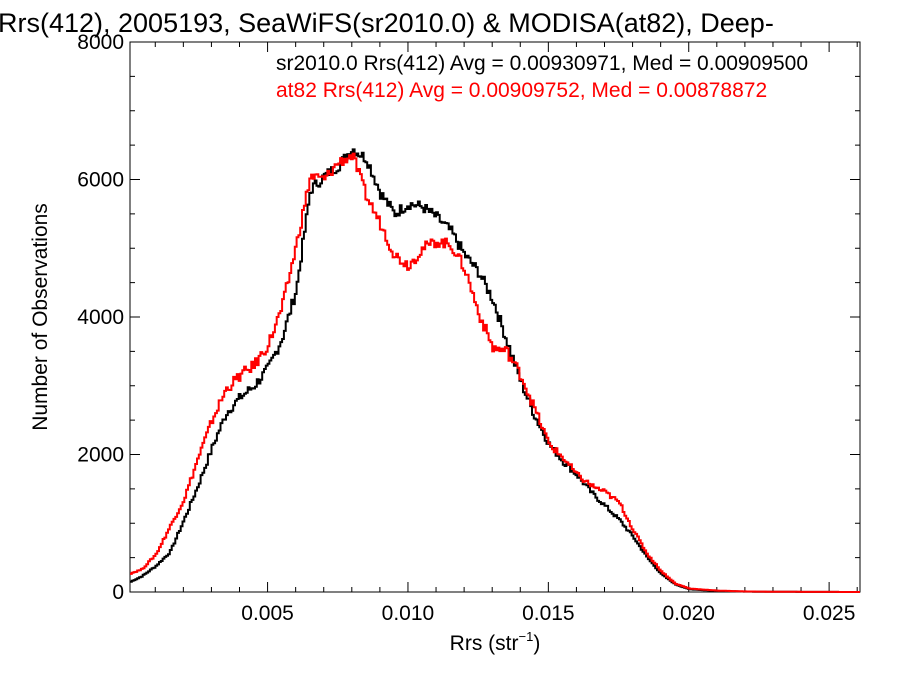  I want to click on x-tick-label: 0.025, so click(829, 613).